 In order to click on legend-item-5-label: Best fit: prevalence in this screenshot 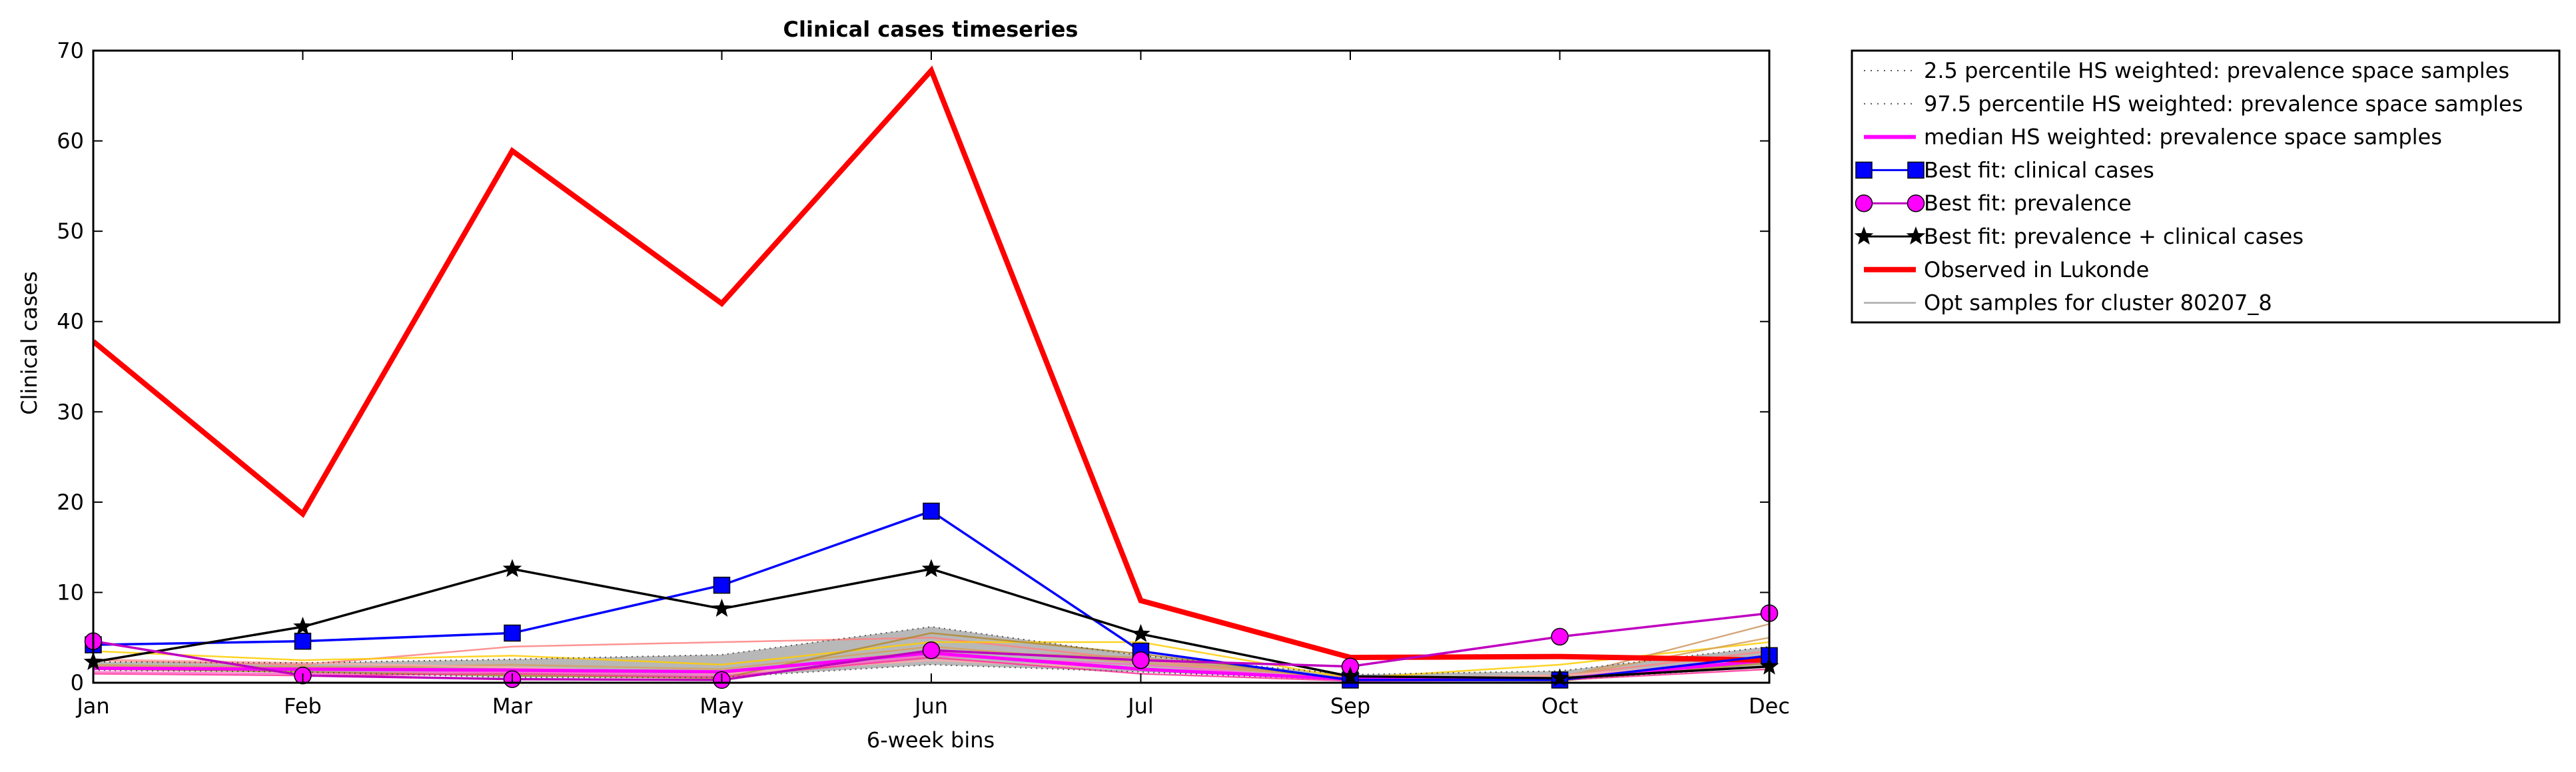, I will do `click(2028, 203)`.